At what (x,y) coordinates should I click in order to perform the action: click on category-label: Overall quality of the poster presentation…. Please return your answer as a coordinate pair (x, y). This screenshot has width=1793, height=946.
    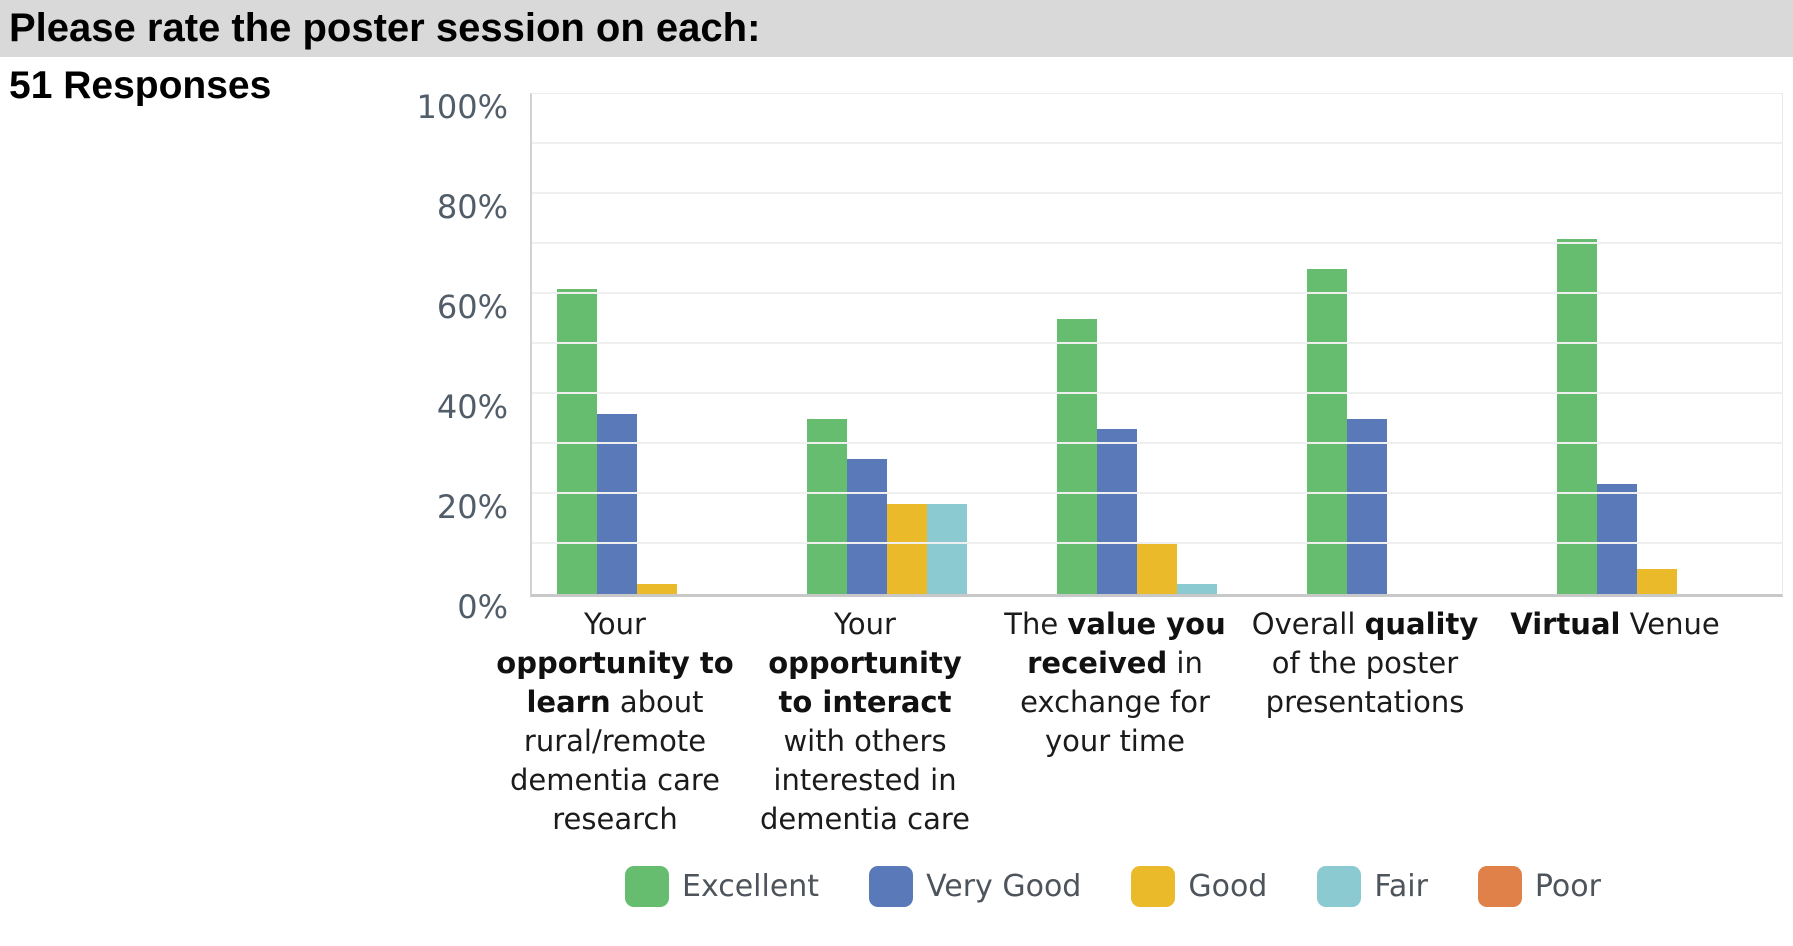
    Looking at the image, I should click on (1365, 663).